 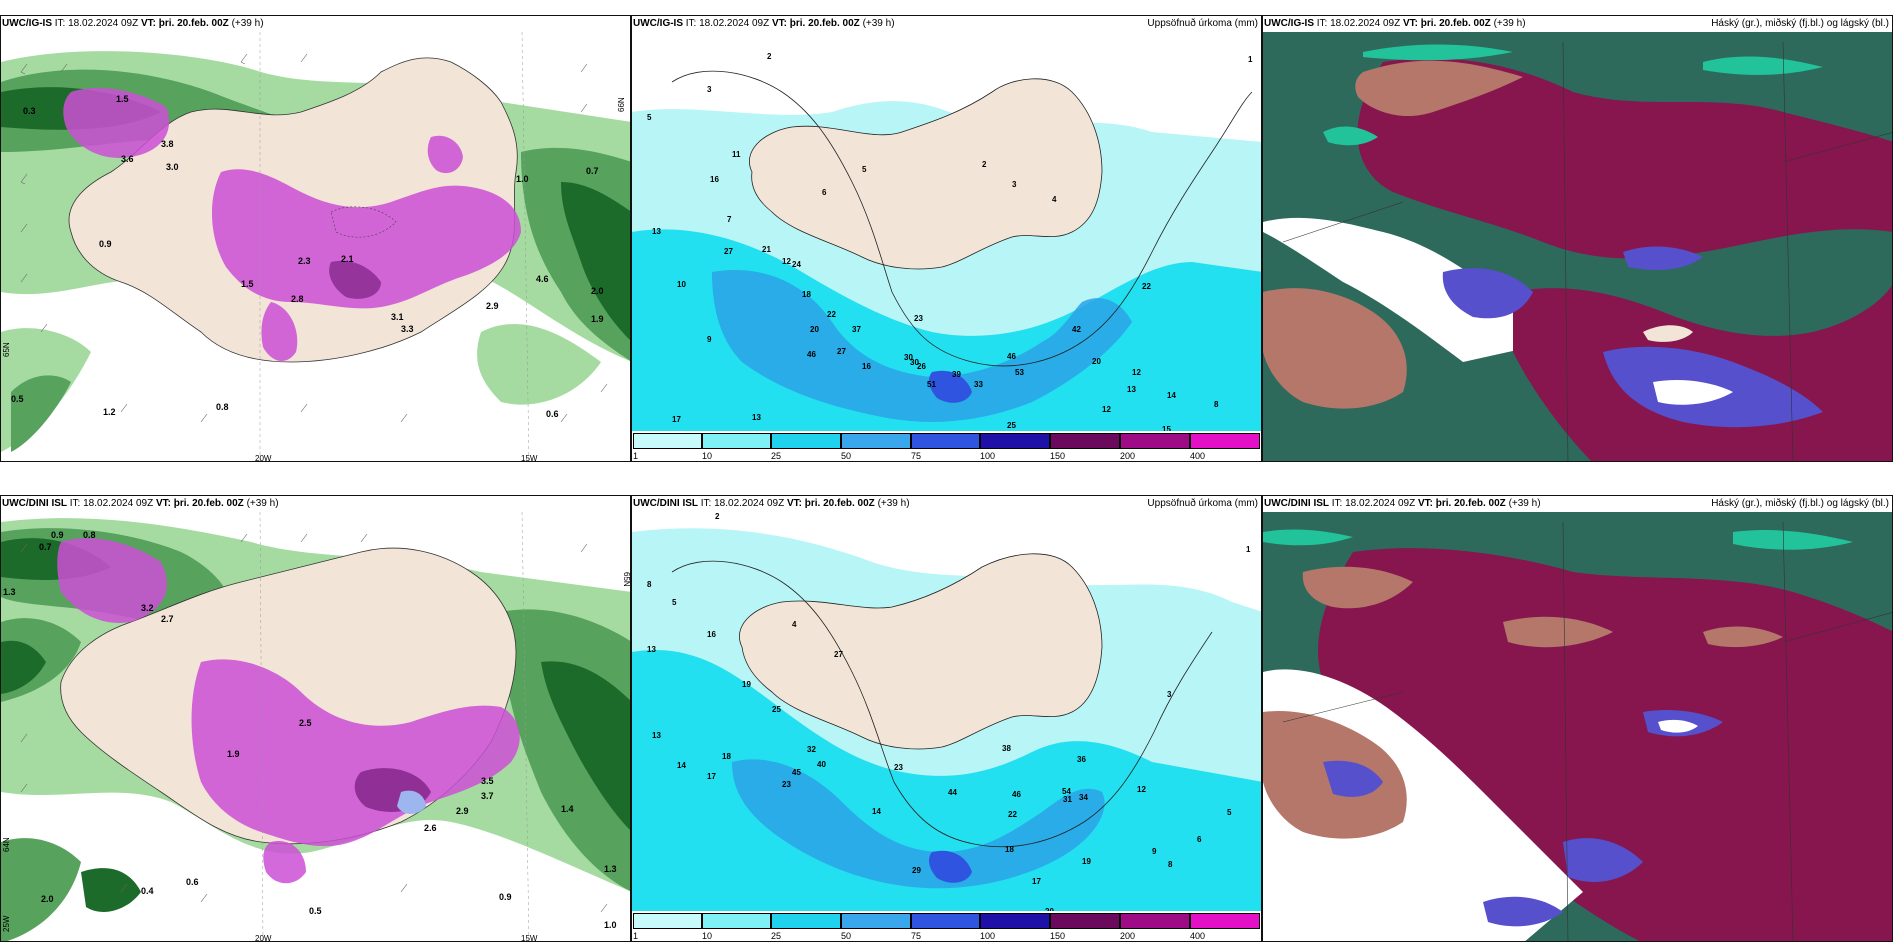 What do you see at coordinates (665, 503) in the screenshot?
I see `model-name: UWC/DINI ISL` at bounding box center [665, 503].